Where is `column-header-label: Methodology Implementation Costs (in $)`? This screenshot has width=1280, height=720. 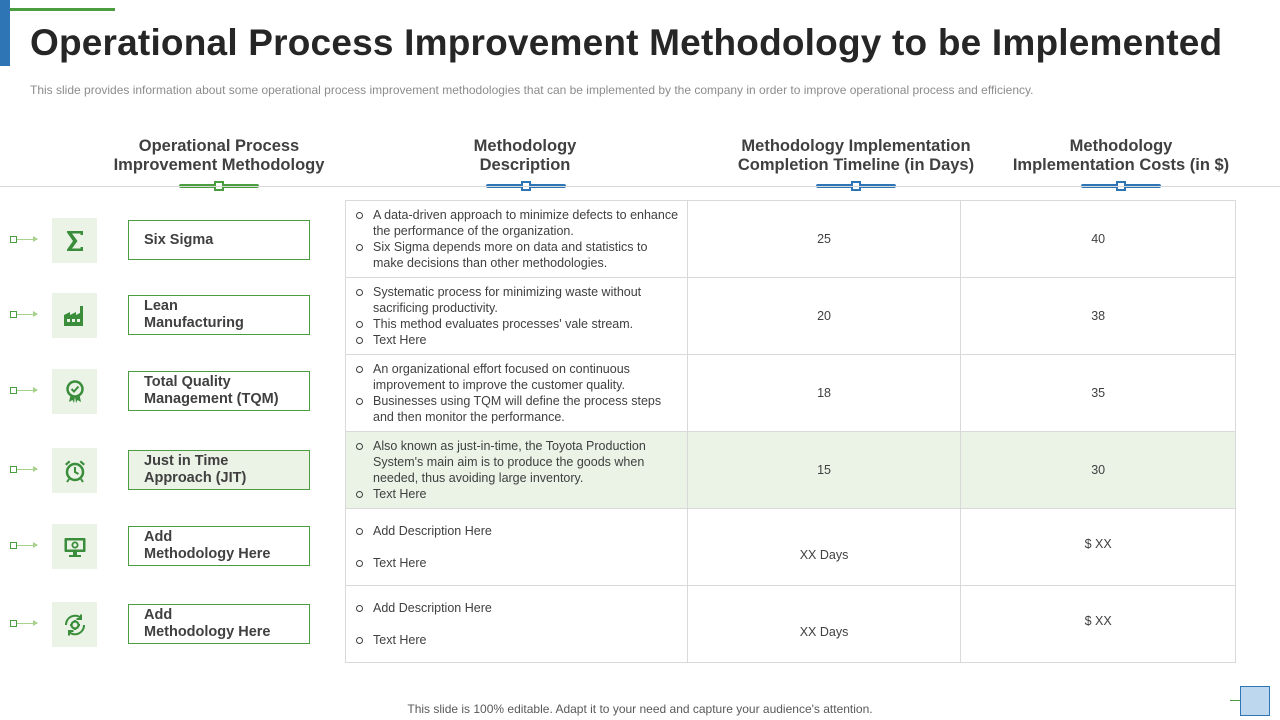
column-header-label: Methodology Implementation Costs (in $) is located at coordinates (1121, 155).